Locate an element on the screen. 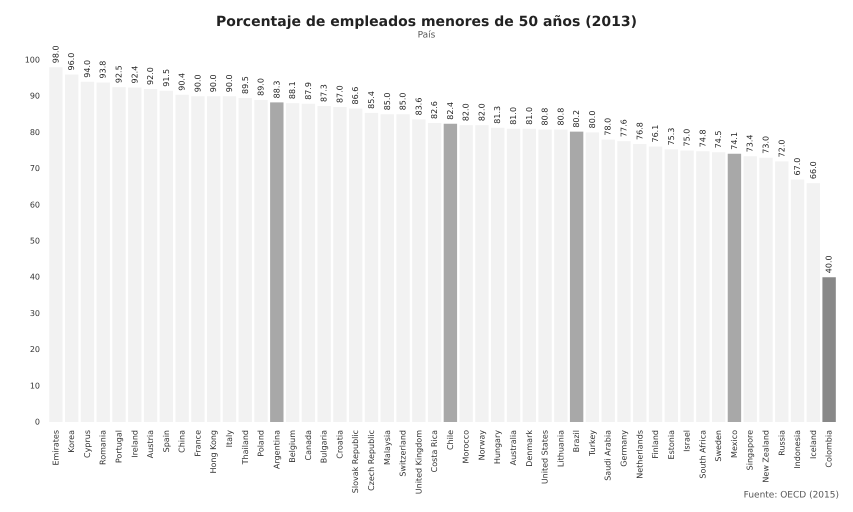 The height and width of the screenshot is (512, 853). y-tick-label: 50 is located at coordinates (35, 241).